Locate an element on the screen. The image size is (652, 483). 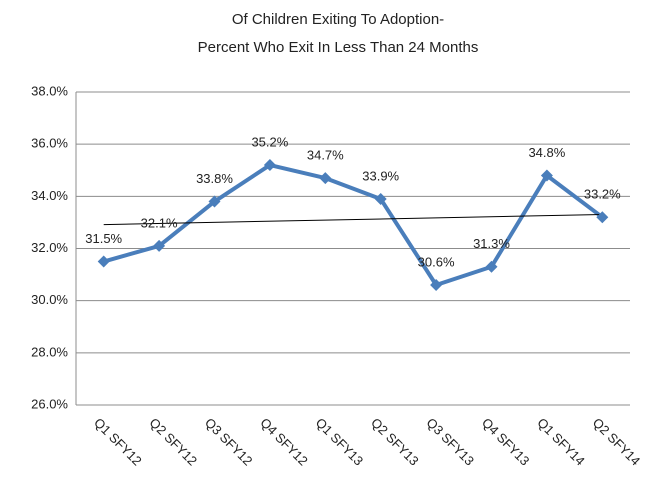
y-tick-label: 36.0% is located at coordinates (49, 143).